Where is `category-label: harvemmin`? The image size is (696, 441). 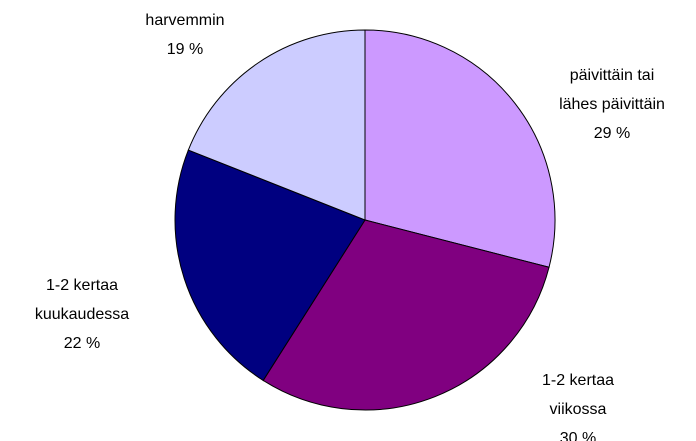
category-label: harvemmin is located at coordinates (185, 20).